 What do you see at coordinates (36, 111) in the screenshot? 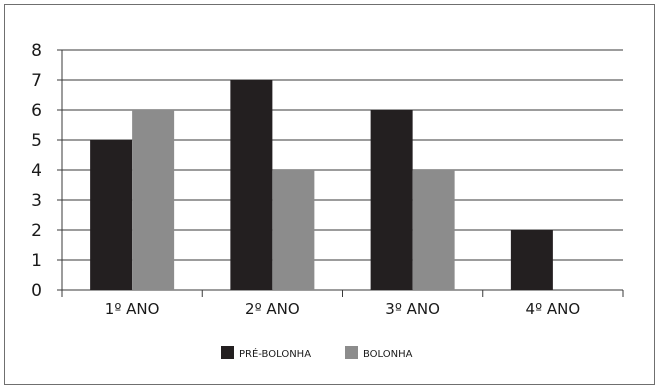
I see `y-tick-label: 6` at bounding box center [36, 111].